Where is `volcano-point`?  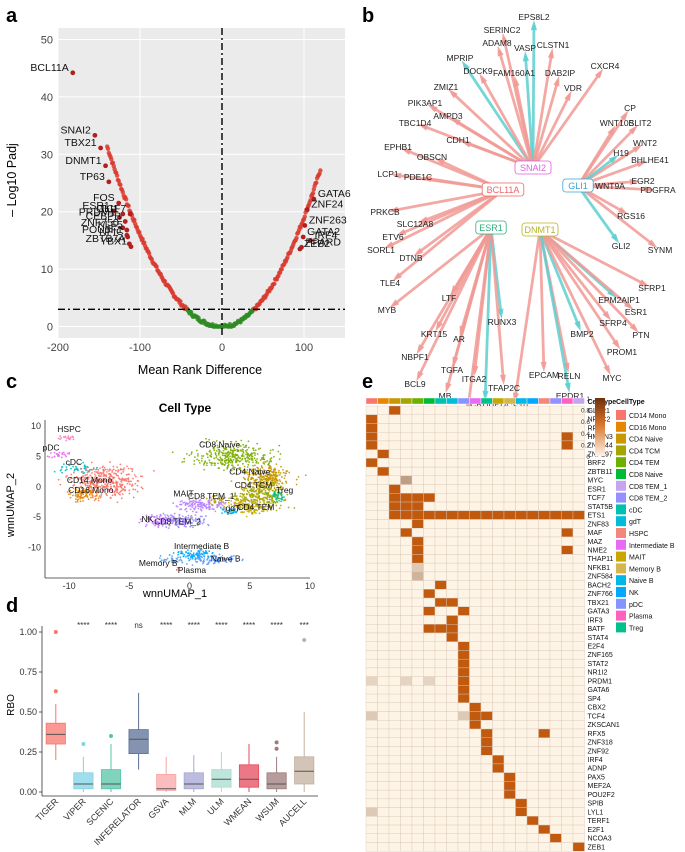 volcano-point is located at coordinates (139, 232).